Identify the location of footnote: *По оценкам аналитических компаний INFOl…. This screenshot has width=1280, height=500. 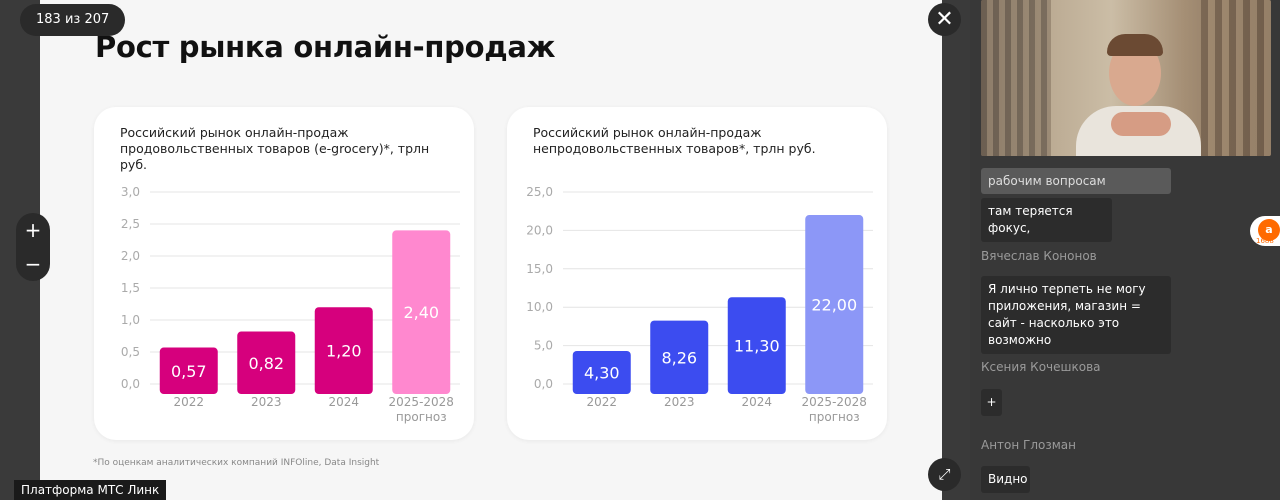
(236, 463).